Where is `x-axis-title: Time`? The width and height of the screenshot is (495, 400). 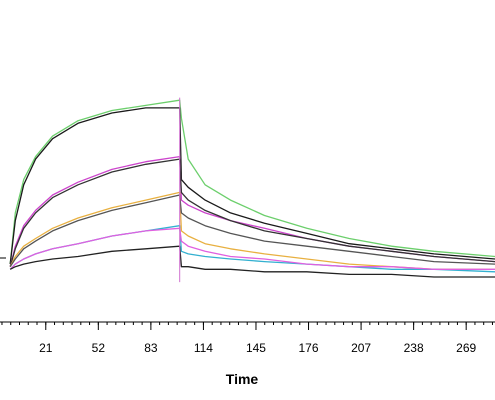
x-axis-title: Time is located at coordinates (242, 379).